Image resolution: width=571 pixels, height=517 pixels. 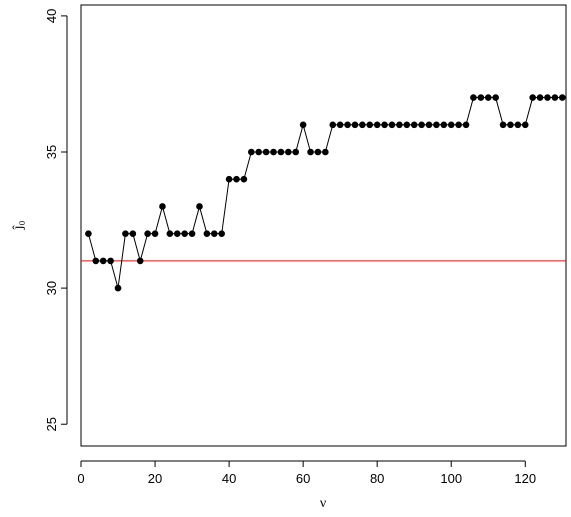 I want to click on x-tick-label: 120, so click(x=525, y=478).